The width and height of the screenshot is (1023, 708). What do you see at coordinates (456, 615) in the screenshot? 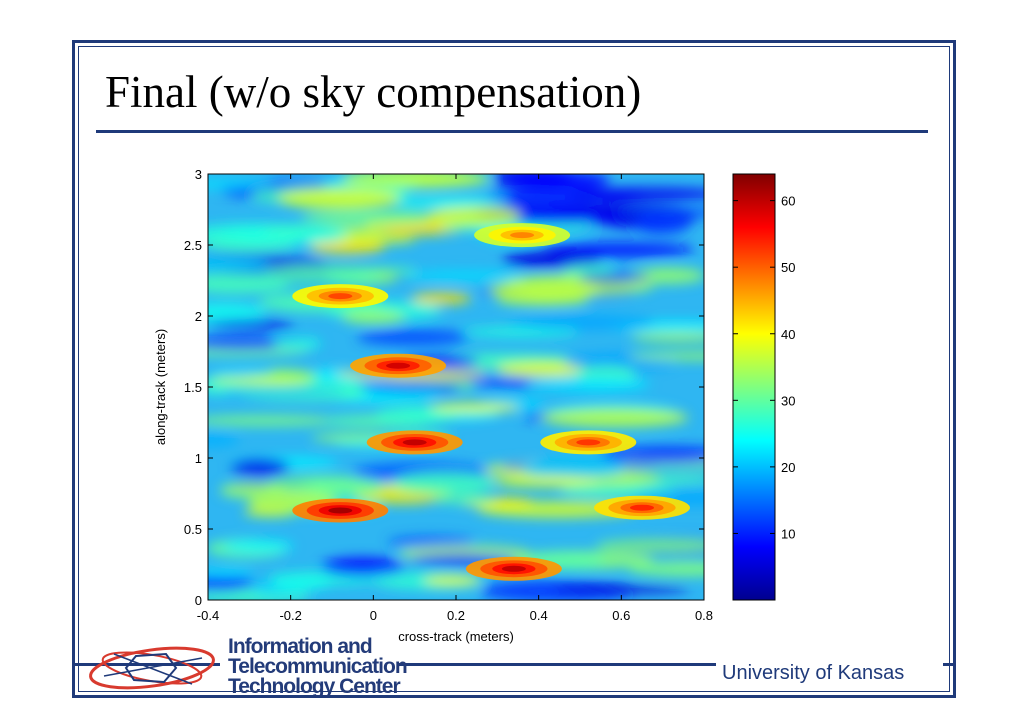
I see `x-tick-label: 0.2` at bounding box center [456, 615].